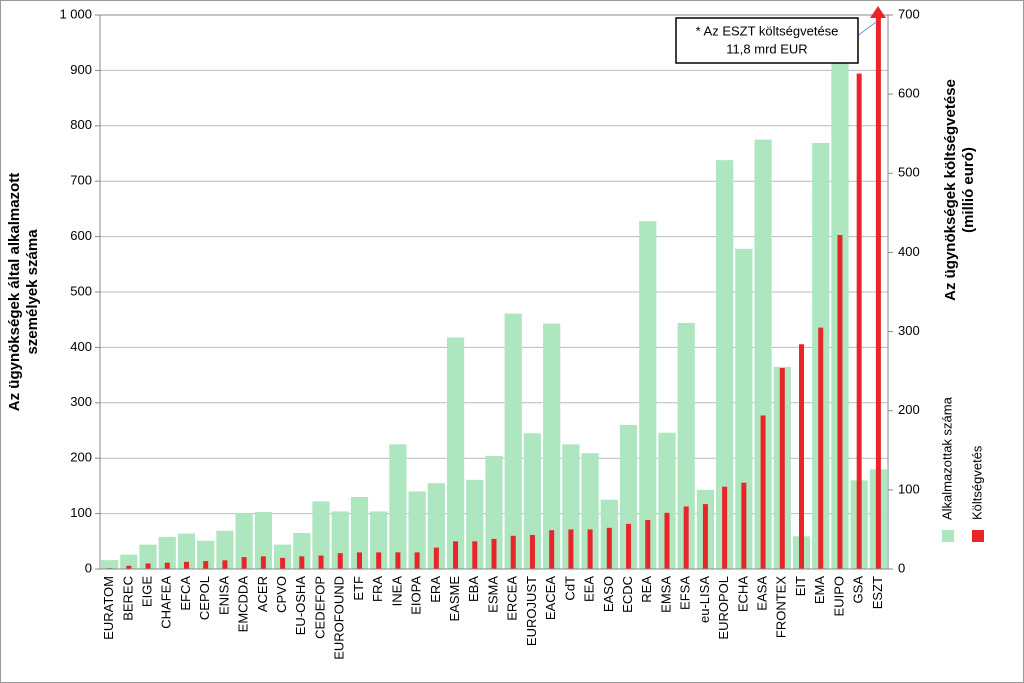 The image size is (1024, 683). What do you see at coordinates (838, 596) in the screenshot?
I see `x-tick-label: EUIPO` at bounding box center [838, 596].